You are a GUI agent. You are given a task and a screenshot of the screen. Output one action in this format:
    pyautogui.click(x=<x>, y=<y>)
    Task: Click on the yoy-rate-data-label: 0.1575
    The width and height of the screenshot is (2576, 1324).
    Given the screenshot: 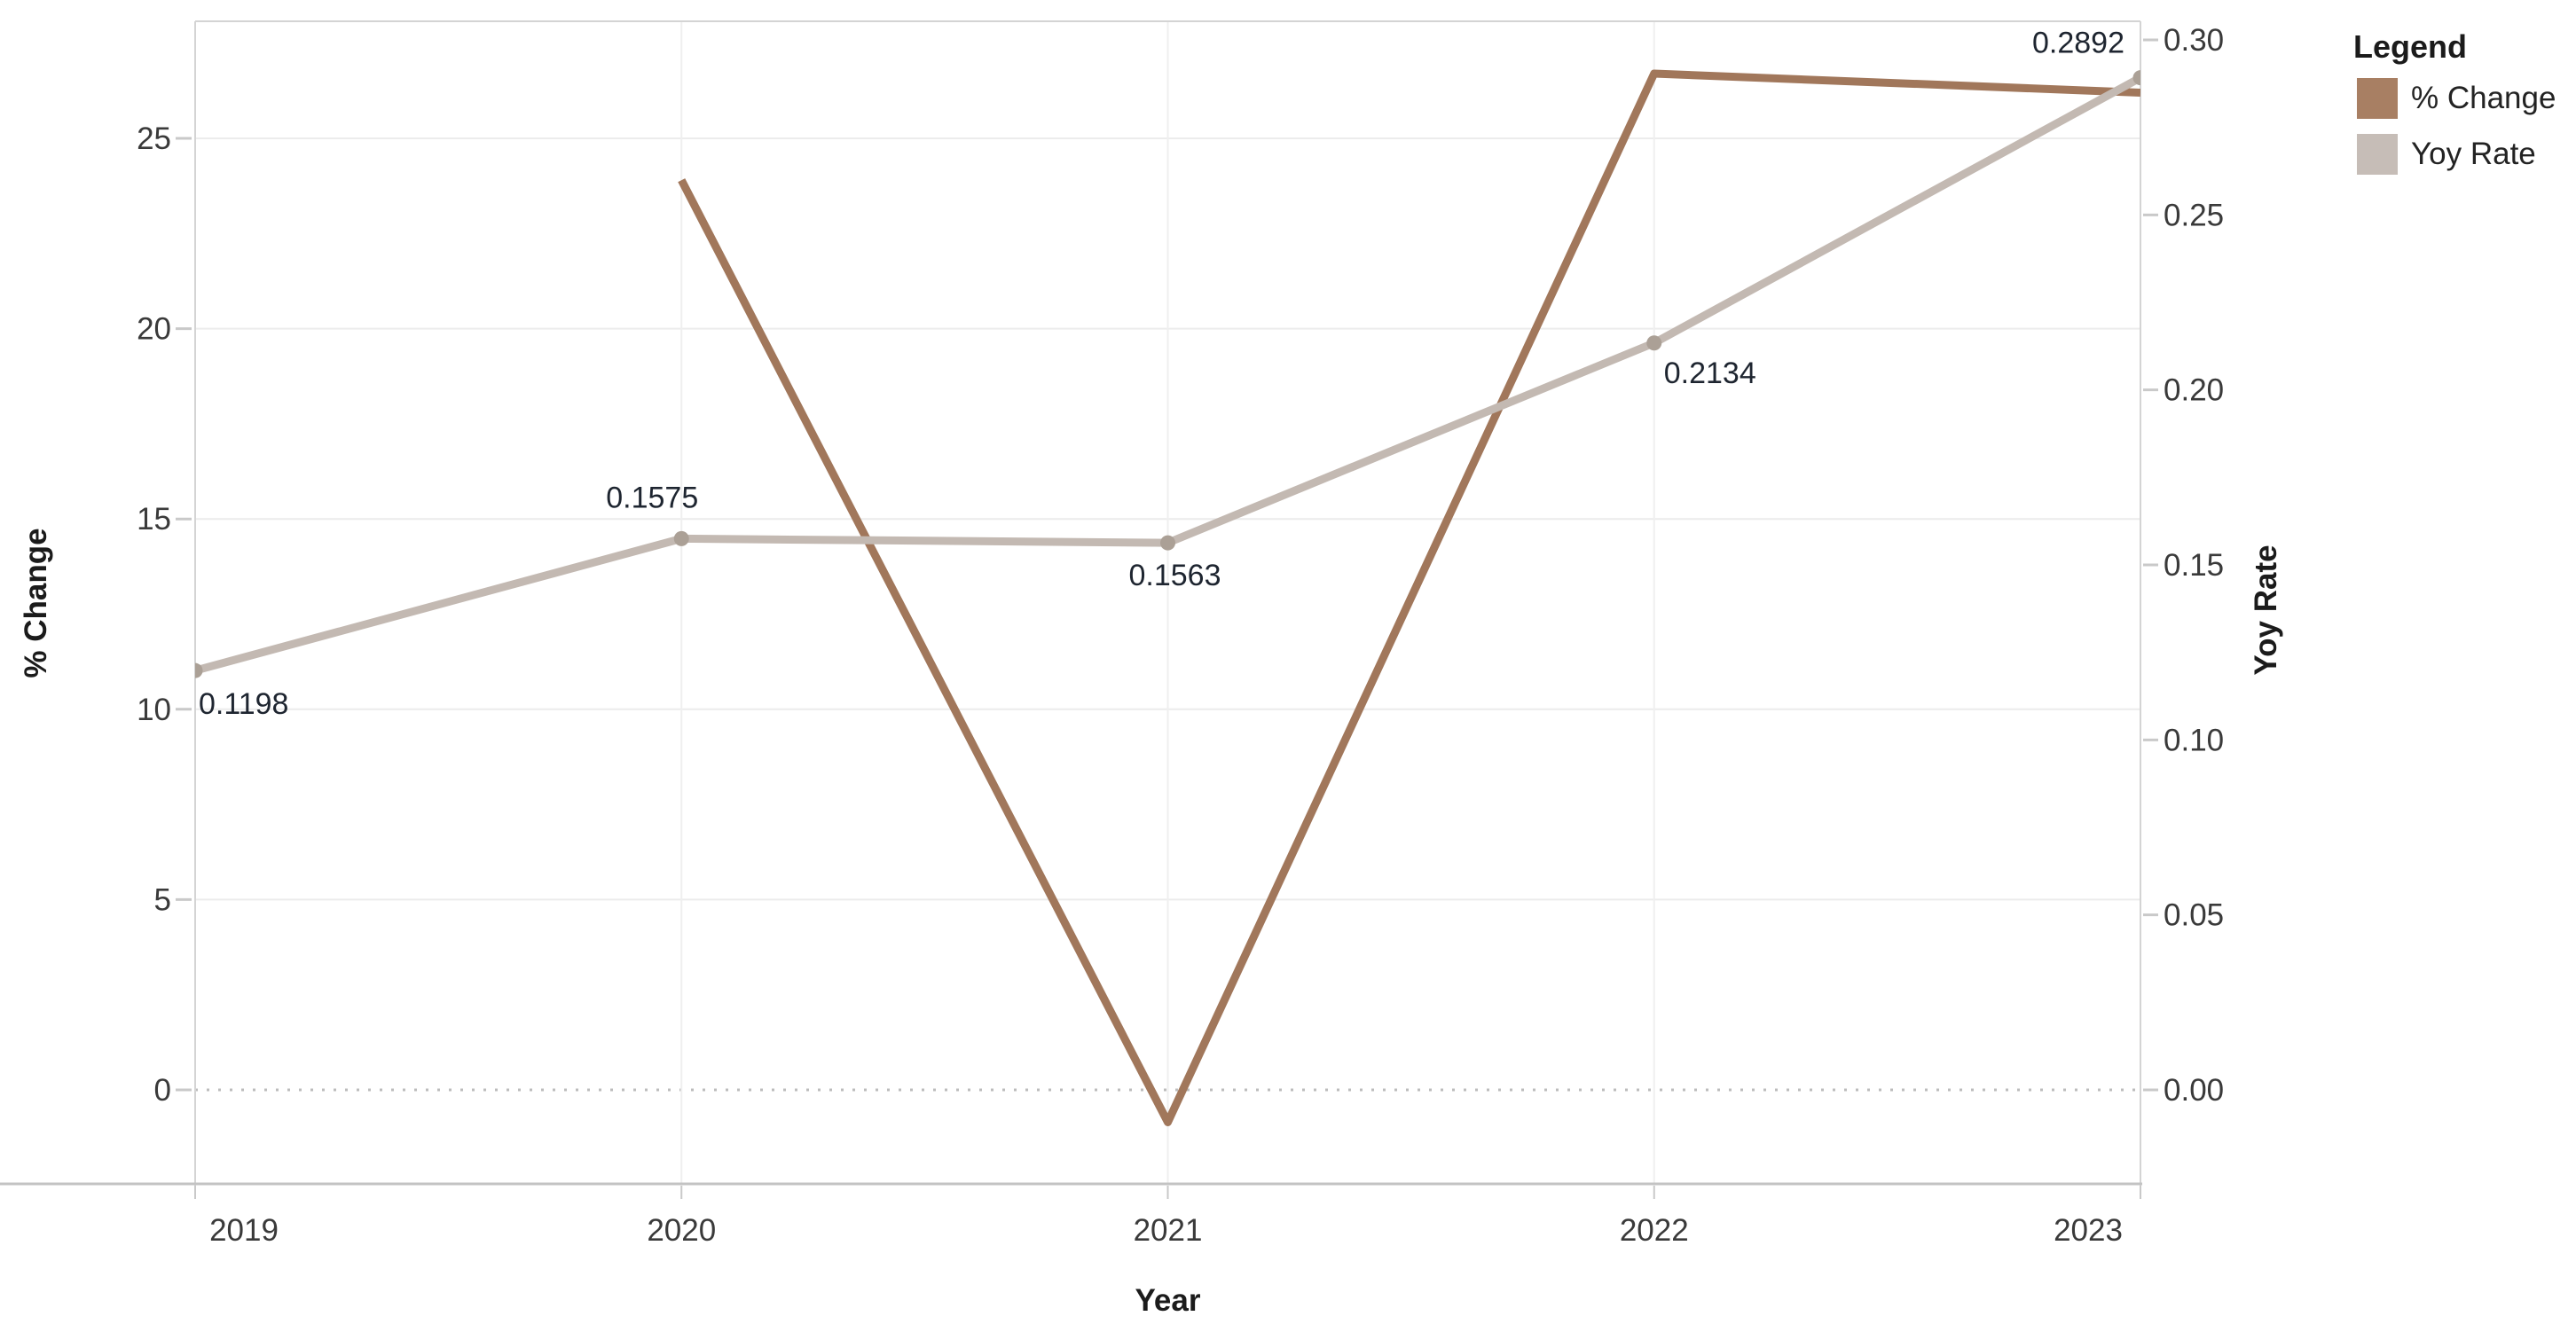 What is the action you would take?
    pyautogui.click(x=652, y=498)
    